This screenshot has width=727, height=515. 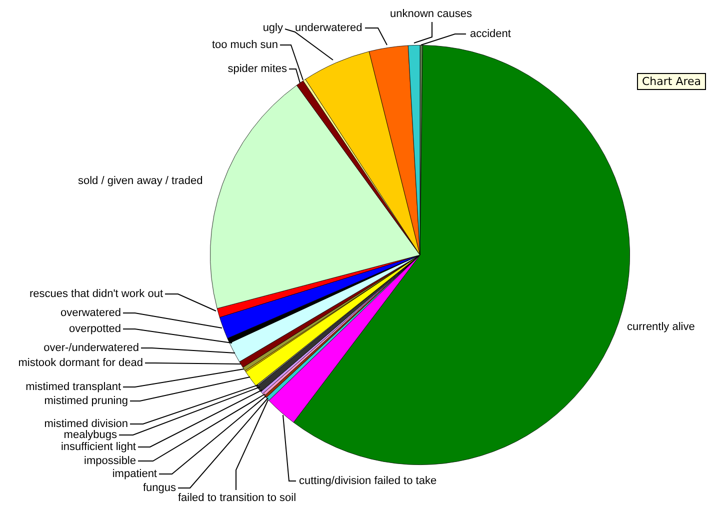 I want to click on slice-label: overwatered, so click(x=90, y=313).